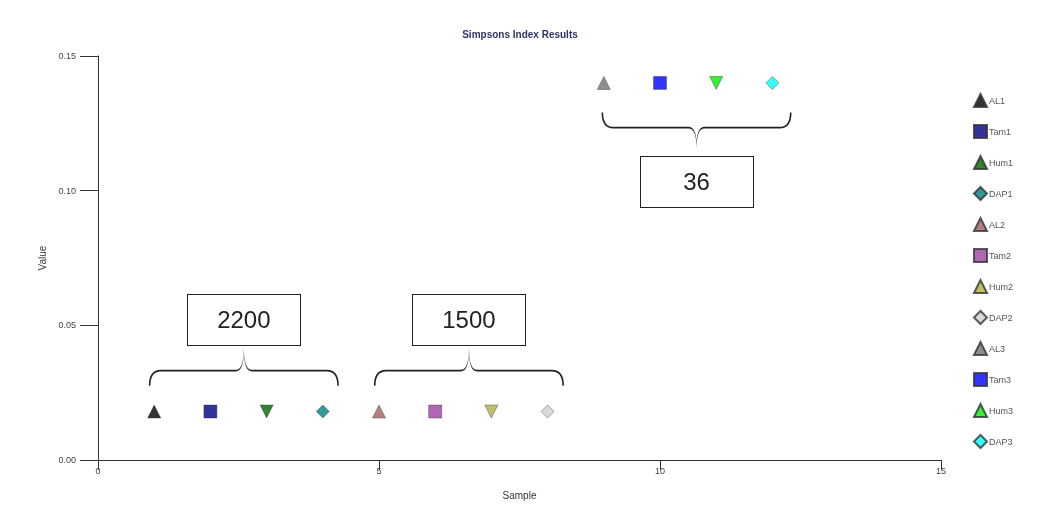 The height and width of the screenshot is (508, 1040). Describe the element at coordinates (1001, 410) in the screenshot. I see `legend-label: Hum3` at that location.